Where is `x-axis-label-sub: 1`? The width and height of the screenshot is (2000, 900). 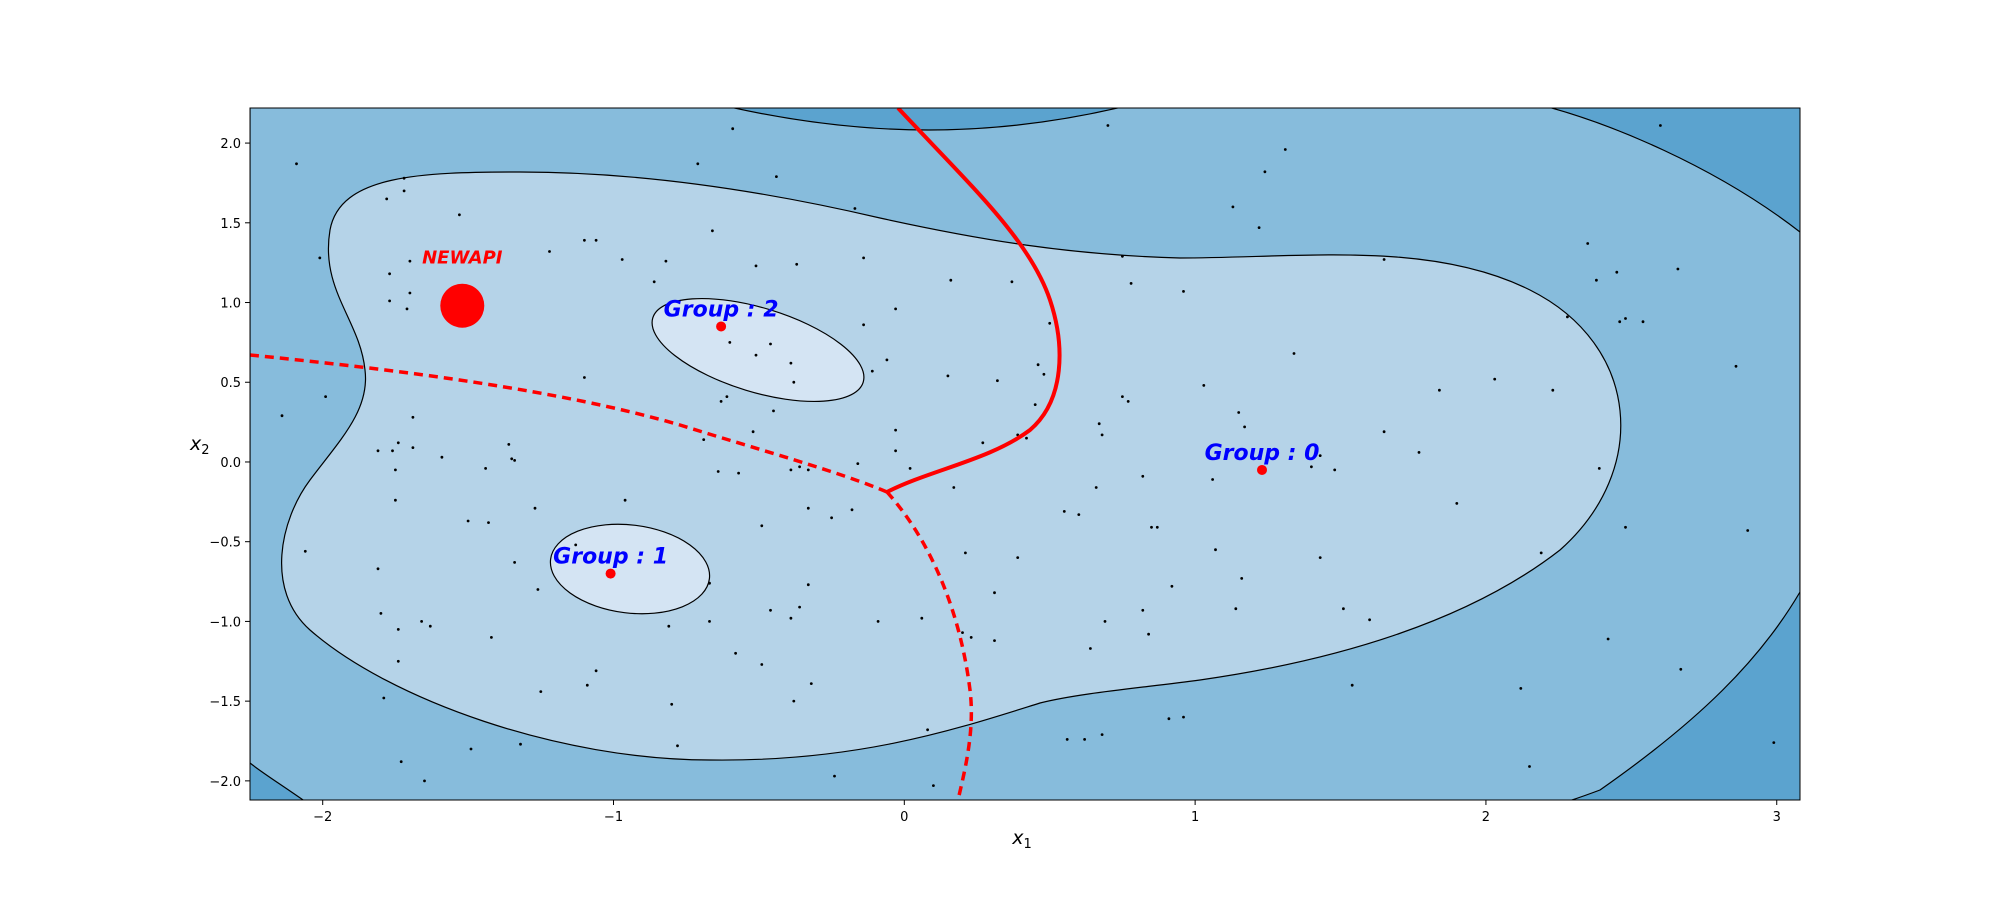
x-axis-label-sub: 1 is located at coordinates (1027, 844).